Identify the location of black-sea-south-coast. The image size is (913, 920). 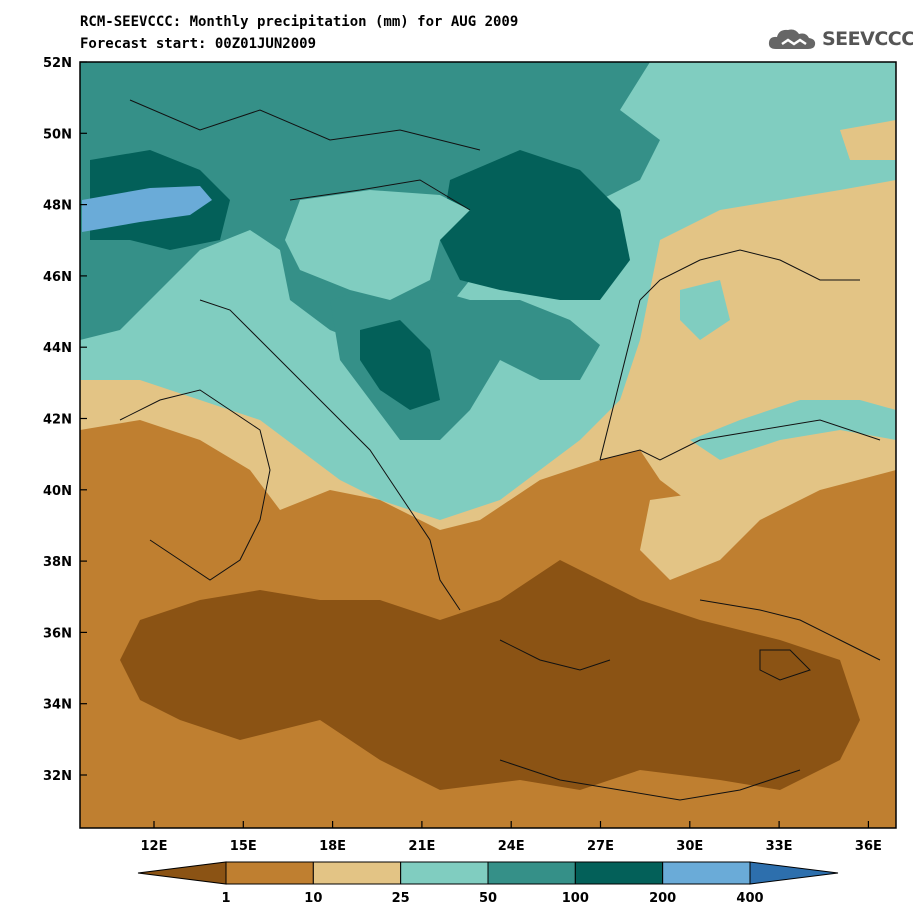
(740, 440).